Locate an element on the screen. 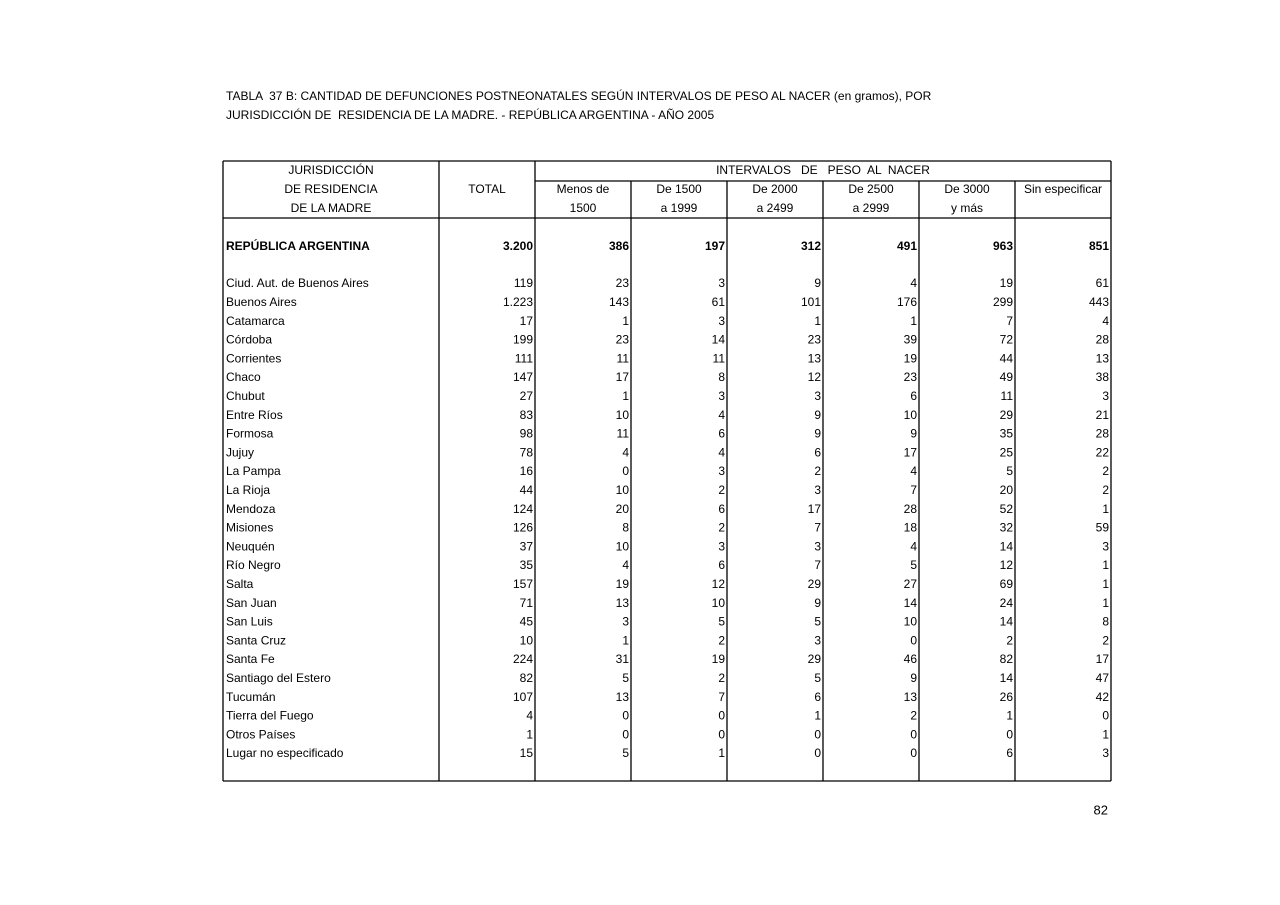  cell: 82 is located at coordinates (527, 678).